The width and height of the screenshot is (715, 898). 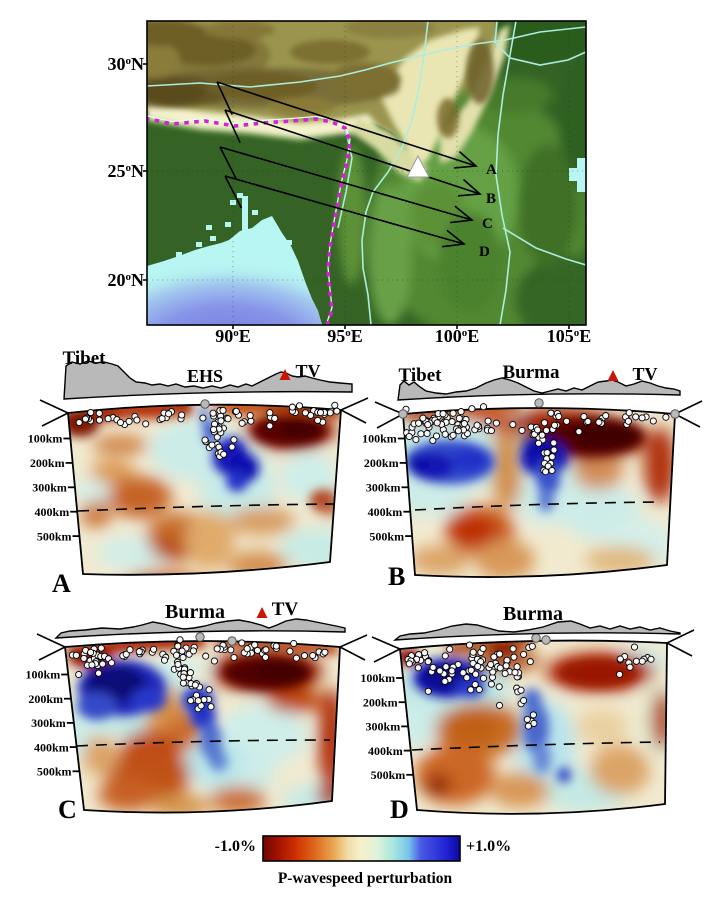 What do you see at coordinates (488, 846) in the screenshot?
I see `svg-text: +1.0%` at bounding box center [488, 846].